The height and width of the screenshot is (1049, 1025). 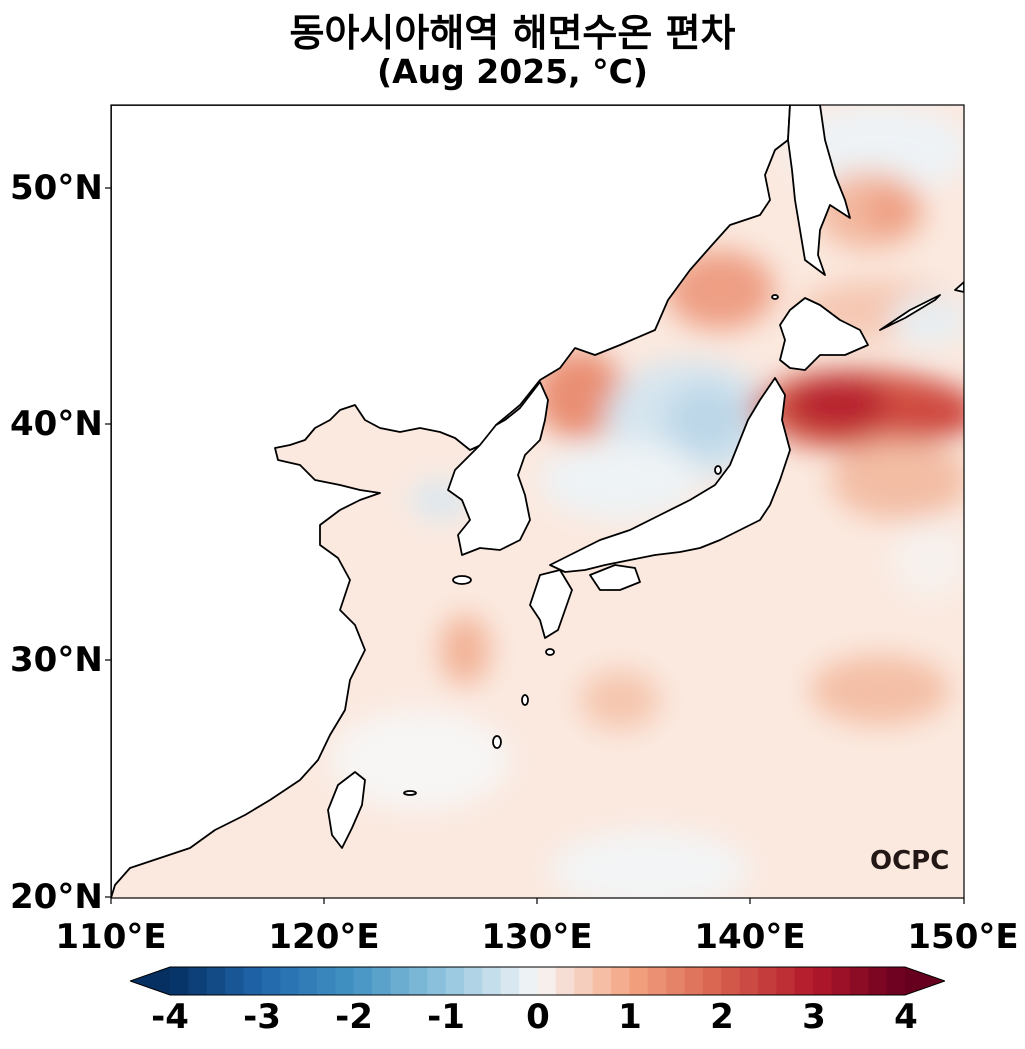 I want to click on kyushu-island, so click(x=551, y=604).